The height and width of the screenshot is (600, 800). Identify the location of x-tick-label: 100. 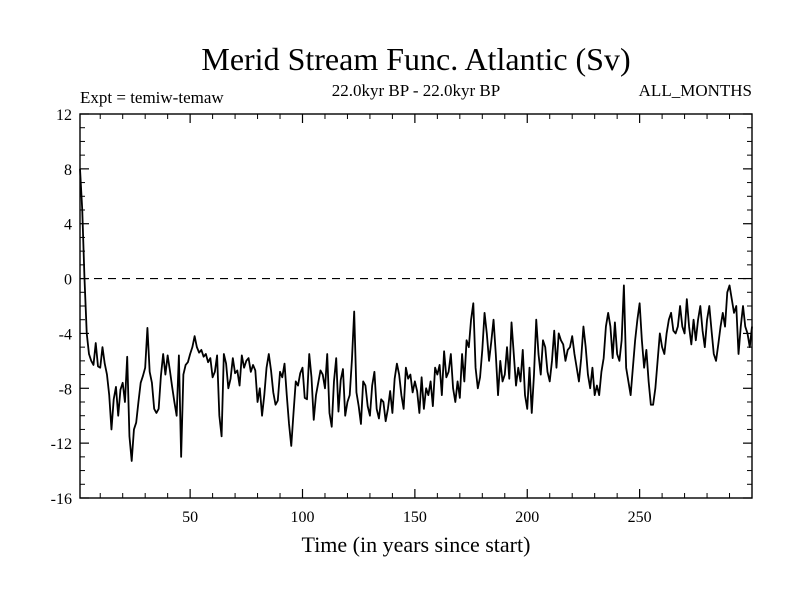
(303, 517).